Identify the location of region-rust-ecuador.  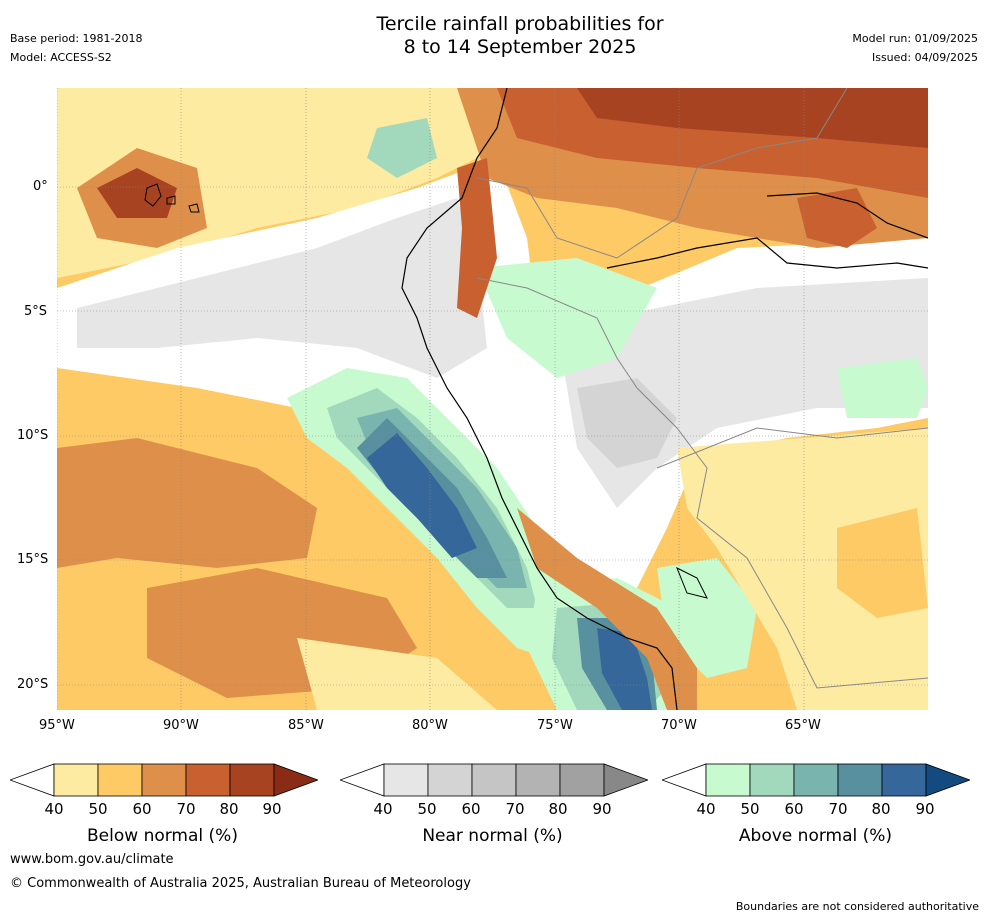
(477, 238).